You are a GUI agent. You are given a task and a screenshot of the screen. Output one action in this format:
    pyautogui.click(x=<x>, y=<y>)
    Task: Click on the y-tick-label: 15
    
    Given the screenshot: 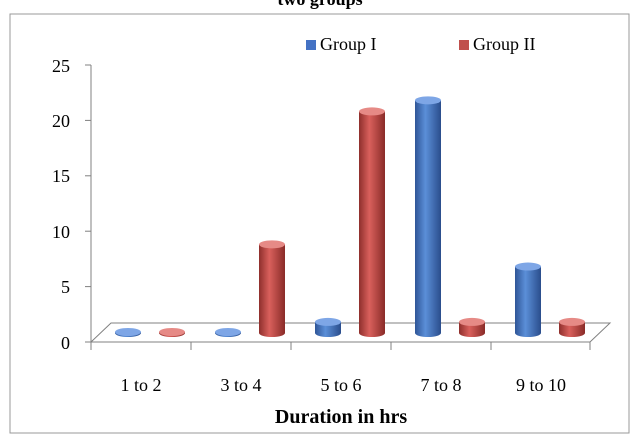 What is the action you would take?
    pyautogui.click(x=61, y=176)
    